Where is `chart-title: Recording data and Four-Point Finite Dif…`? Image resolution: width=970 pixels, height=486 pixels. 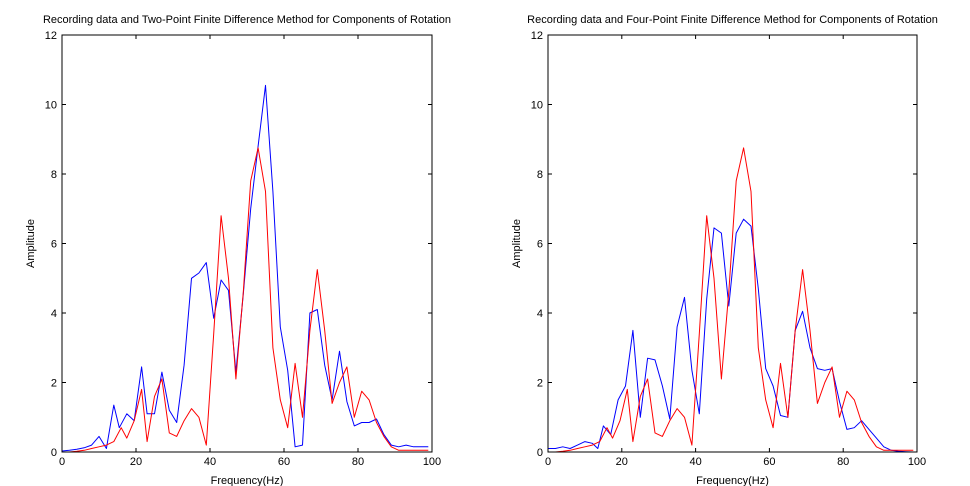
chart-title: Recording data and Four-Point Finite Dif… is located at coordinates (732, 20).